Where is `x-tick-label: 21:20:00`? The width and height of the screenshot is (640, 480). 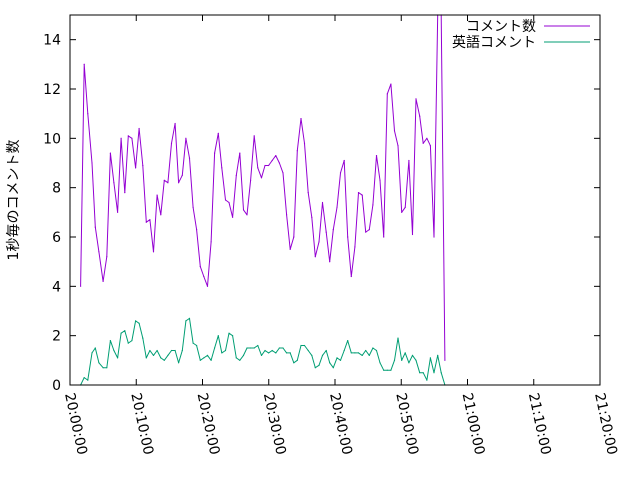
x-tick-label: 21:20:00 is located at coordinates (605, 424).